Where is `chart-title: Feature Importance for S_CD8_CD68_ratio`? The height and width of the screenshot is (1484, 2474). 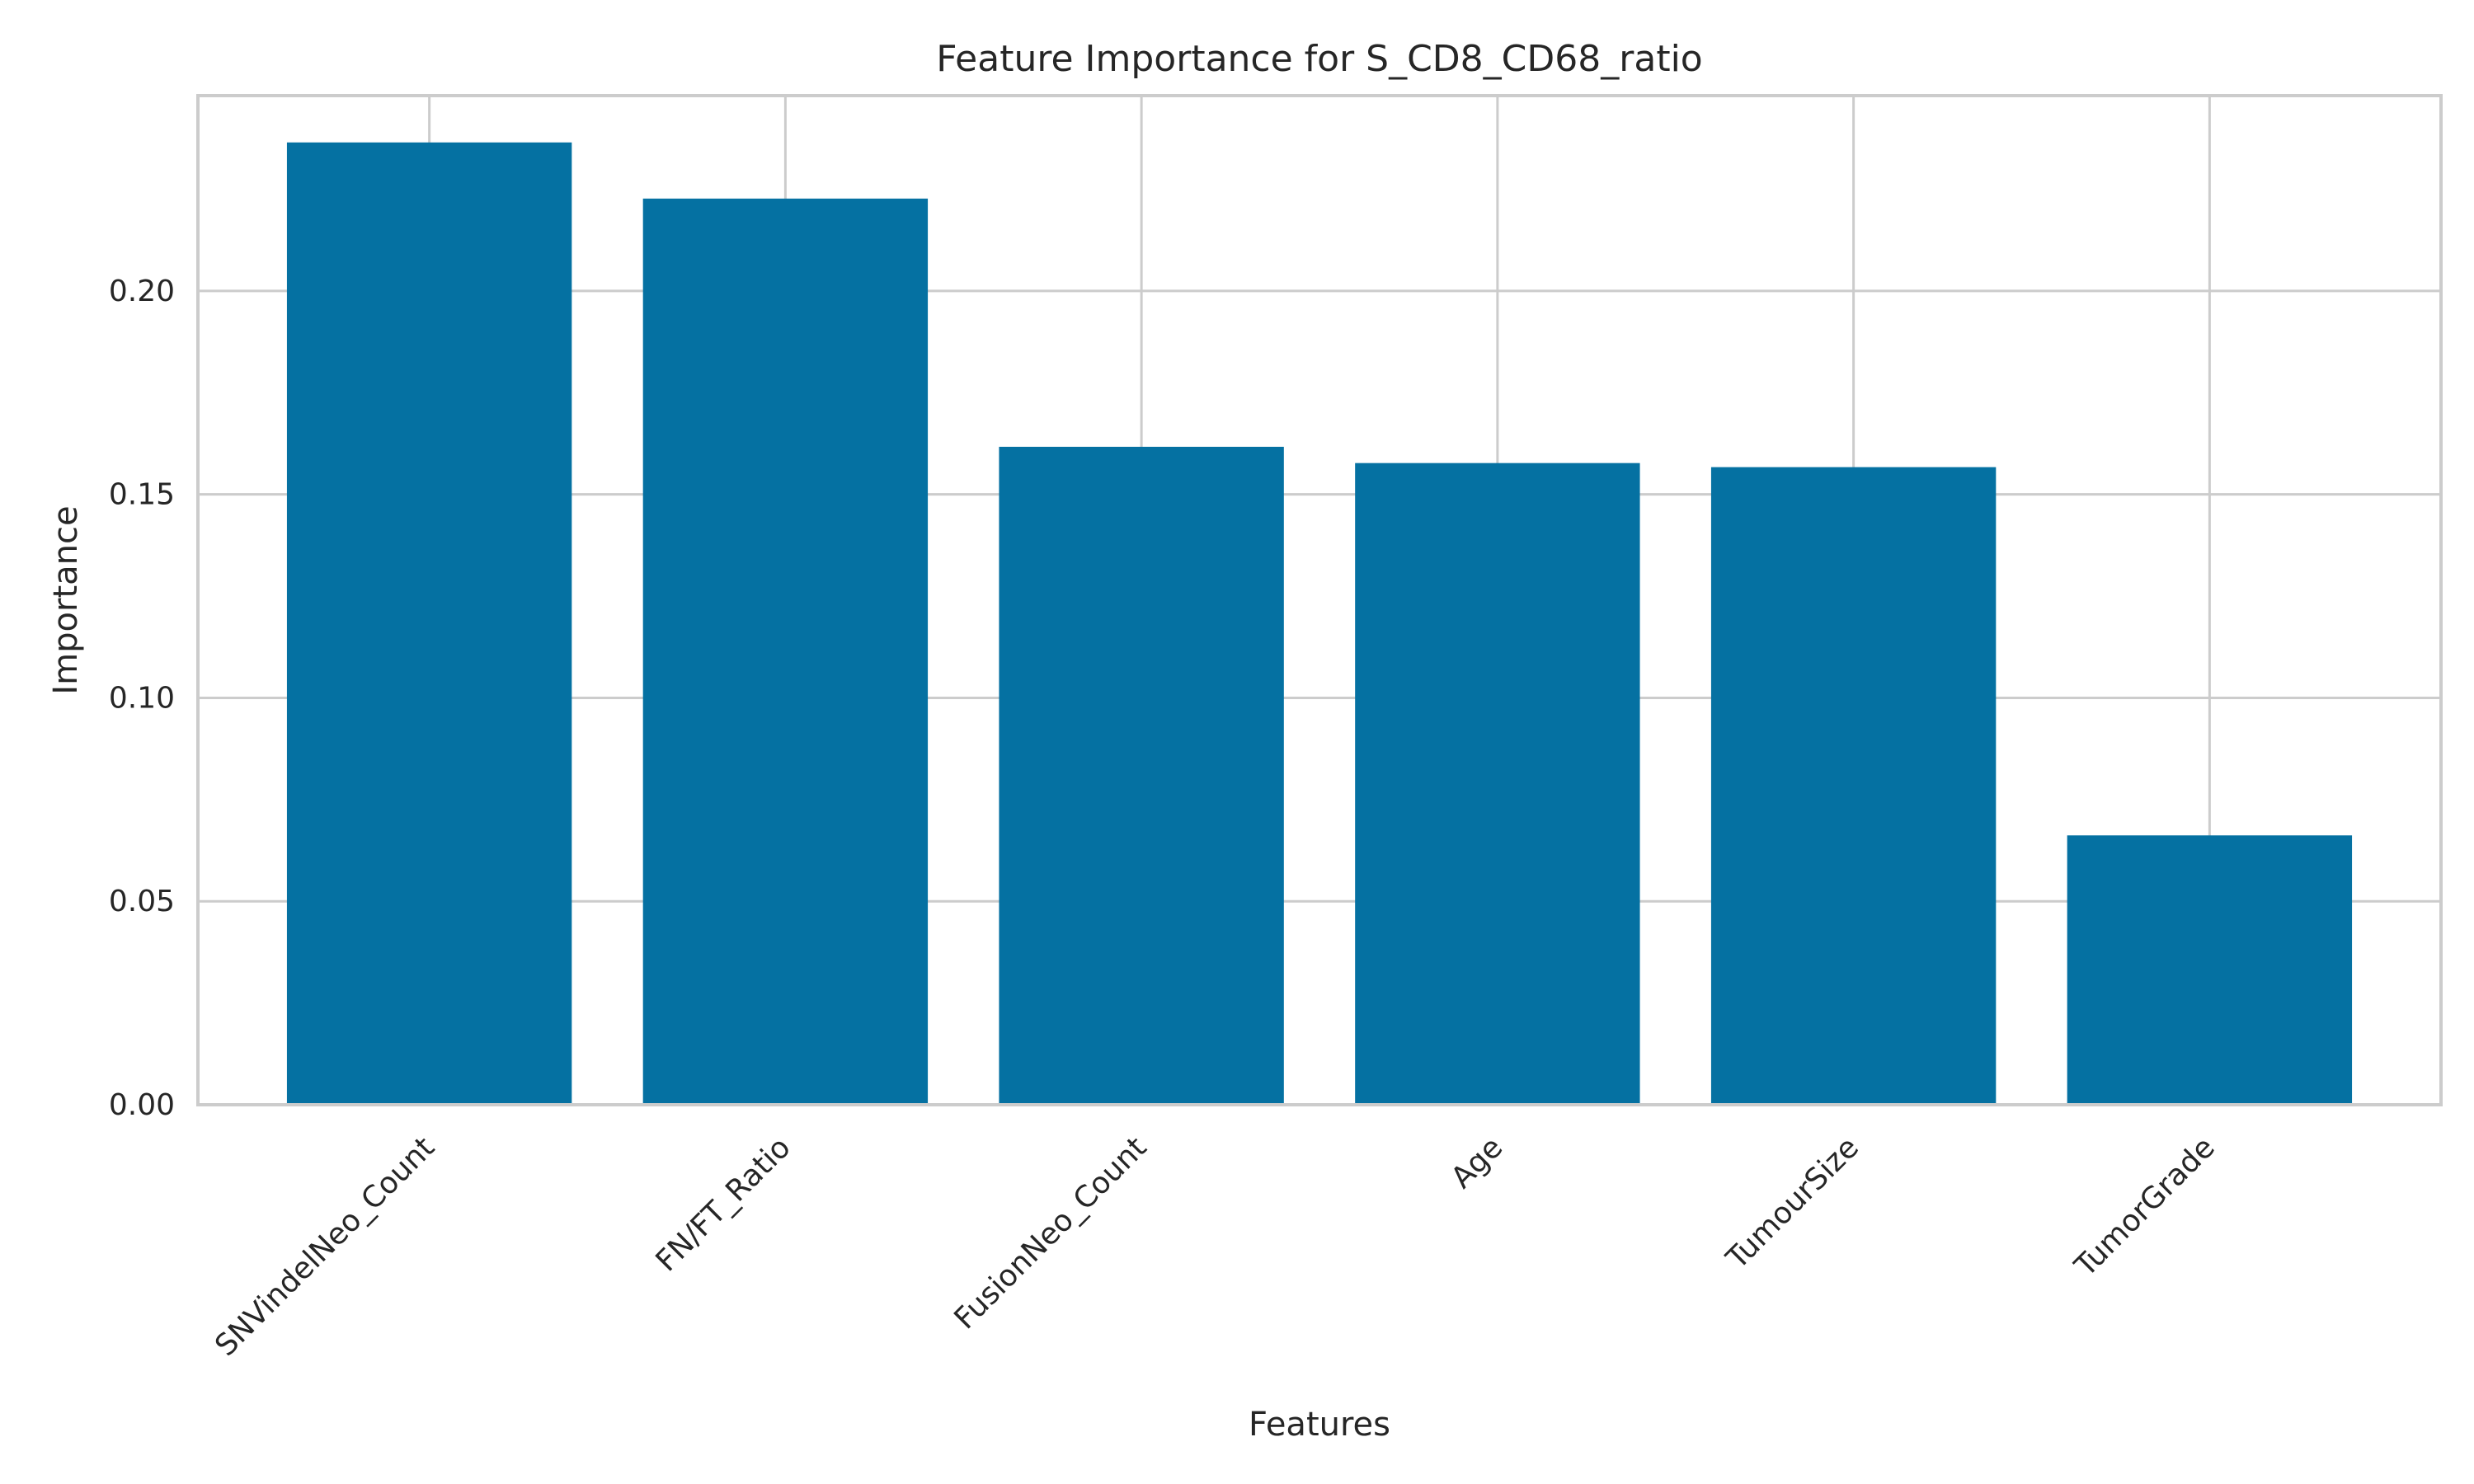
chart-title: Feature Importance for S_CD8_CD68_ratio is located at coordinates (1319, 59).